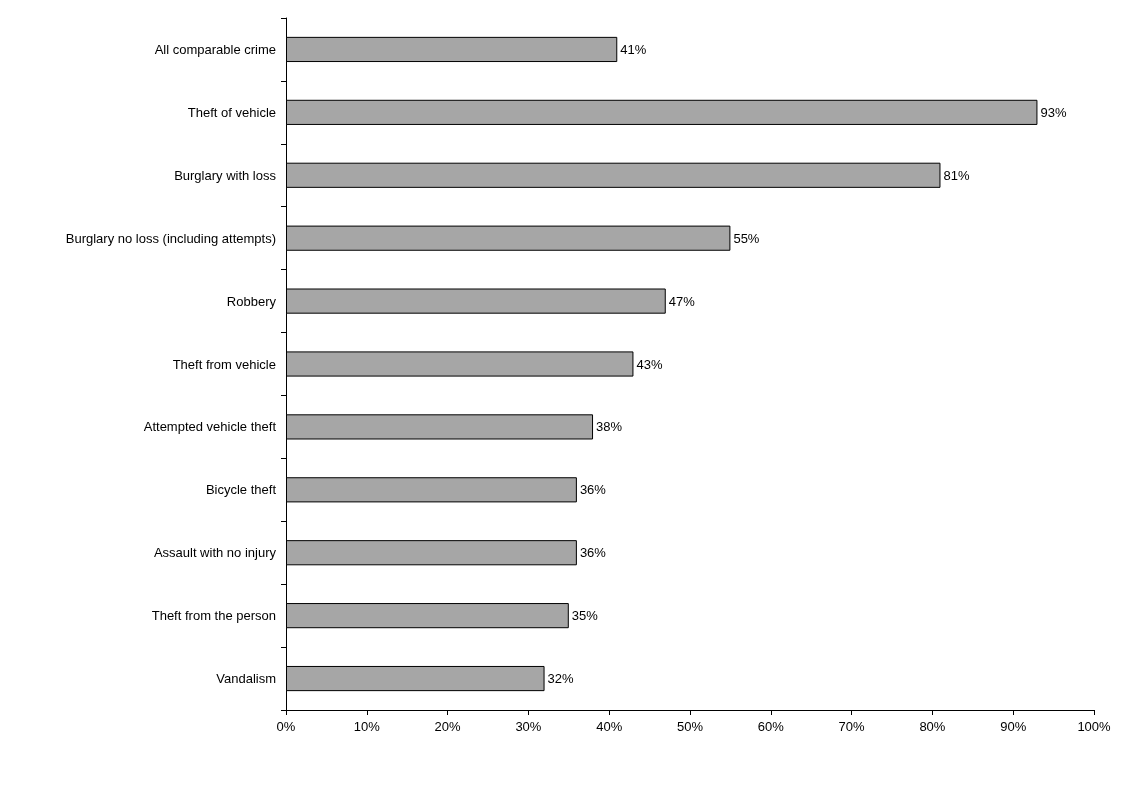 The image size is (1130, 785). I want to click on y-tick-label: Bicycle theft, so click(241, 490).